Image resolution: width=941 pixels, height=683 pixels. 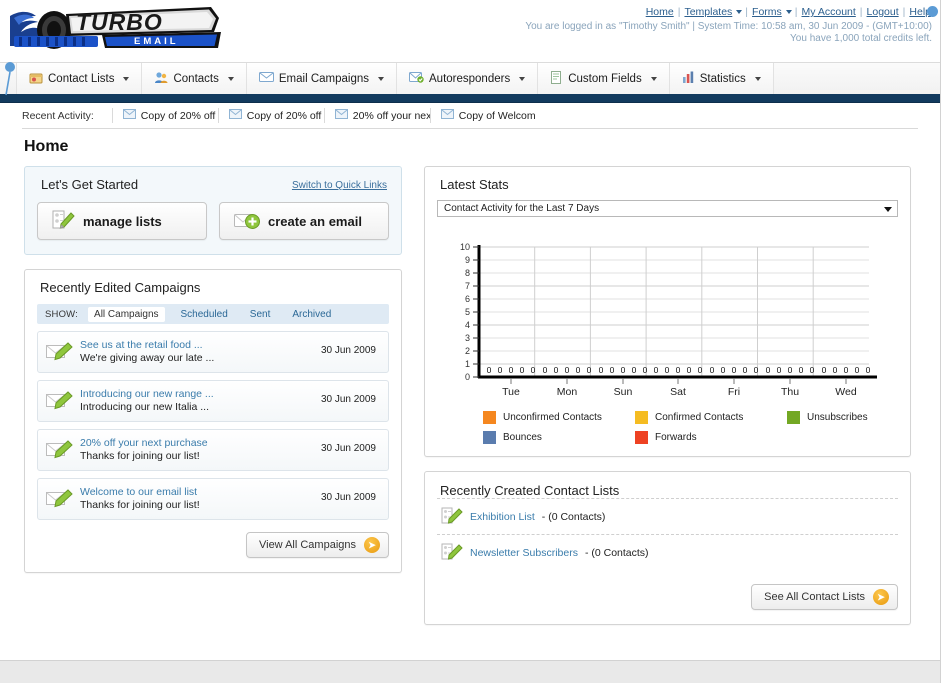 What do you see at coordinates (711, 417) in the screenshot?
I see `legend-item-confirmed-contacts: Confirmed Contacts` at bounding box center [711, 417].